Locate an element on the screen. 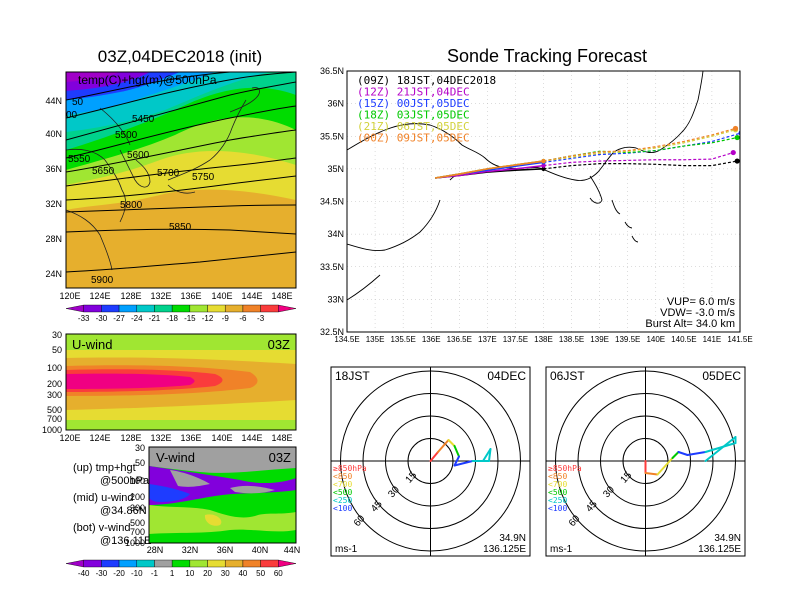 The image size is (792, 612). p-tick: 500 is located at coordinates (54, 410).